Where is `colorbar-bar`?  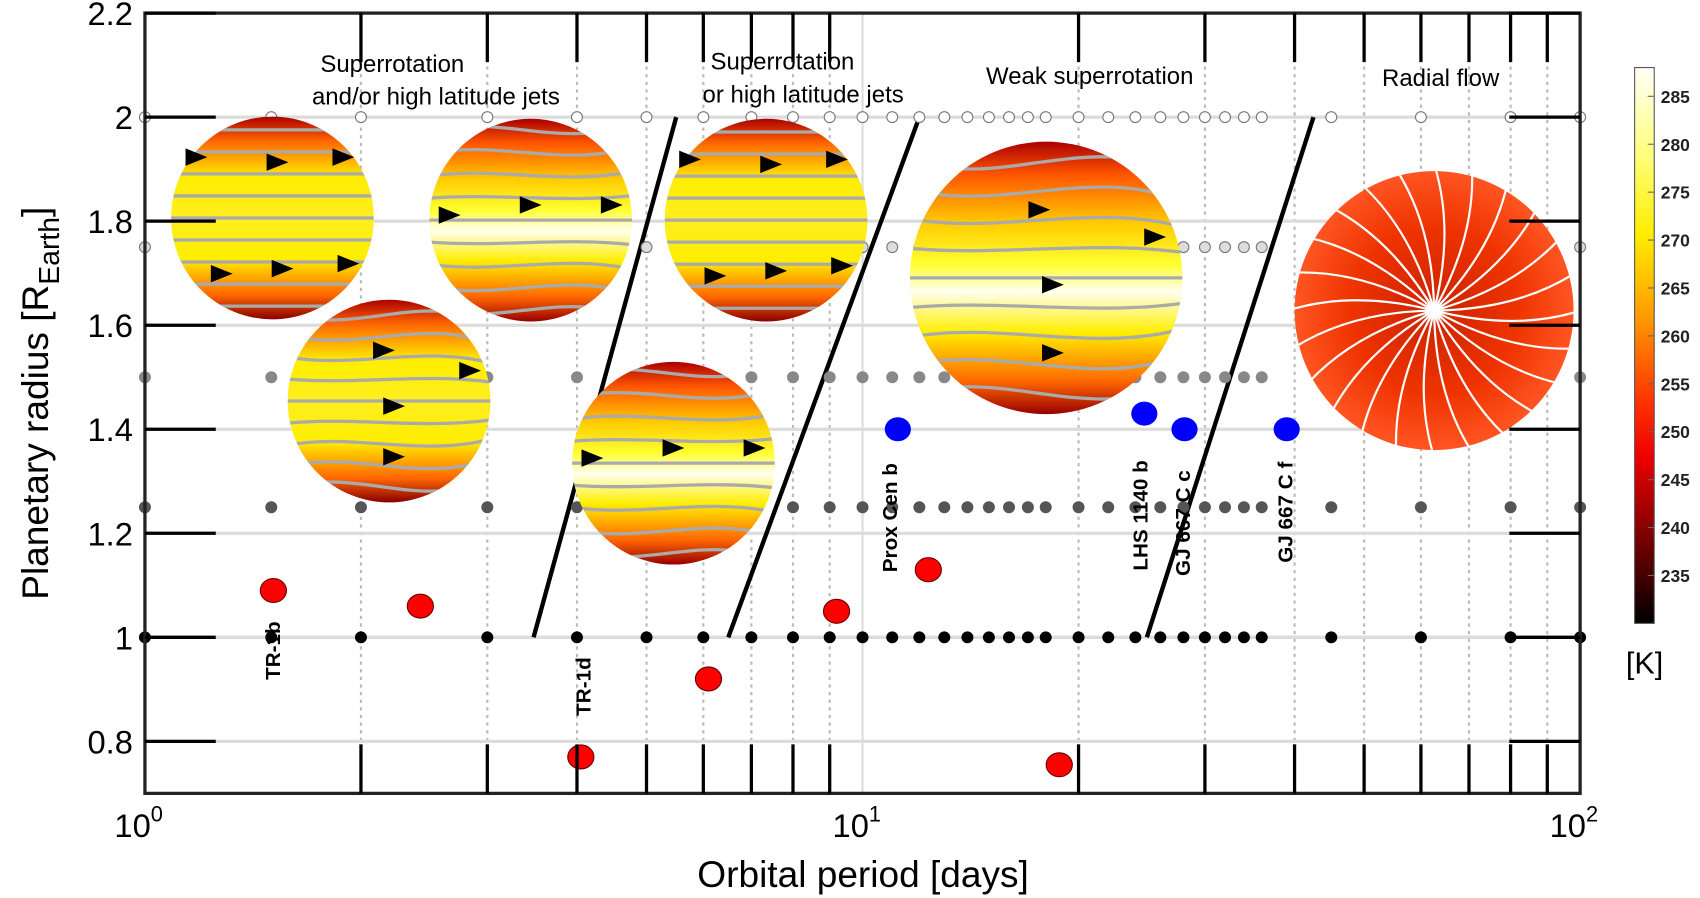 colorbar-bar is located at coordinates (1644, 345).